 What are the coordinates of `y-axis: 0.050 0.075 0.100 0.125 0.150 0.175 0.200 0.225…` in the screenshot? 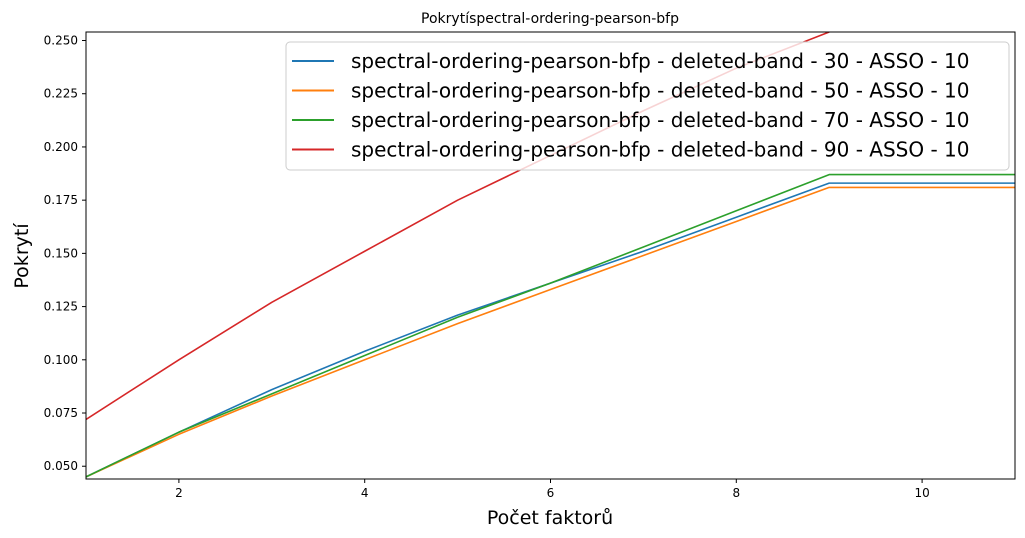 It's located at (65, 253).